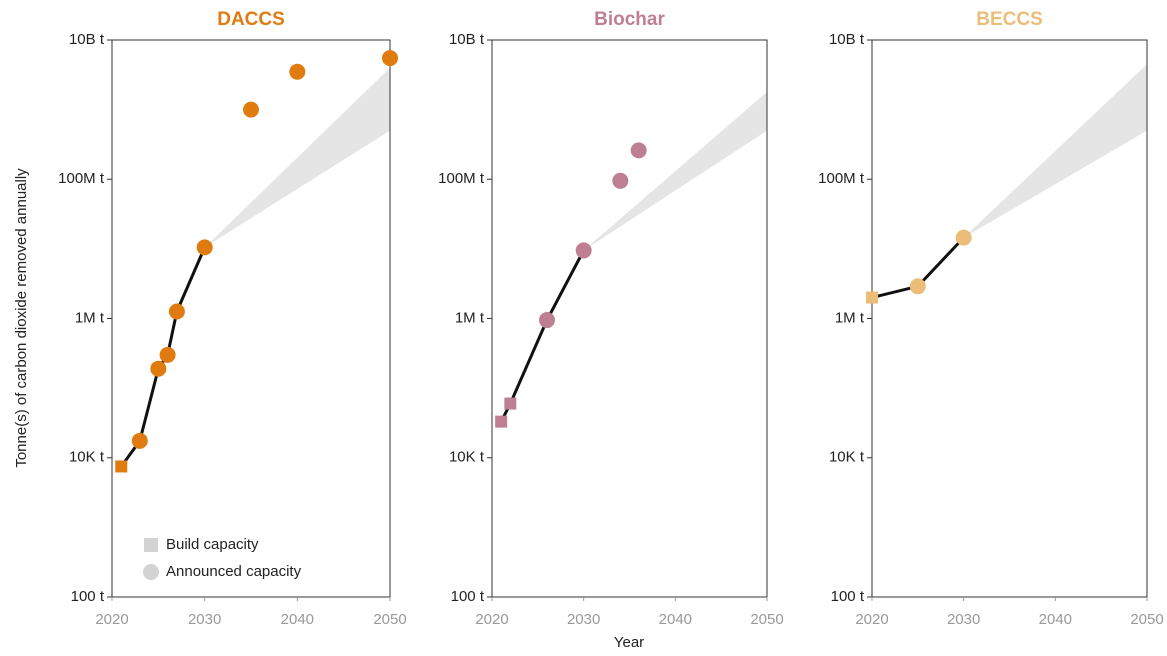  I want to click on x-axis-label: Year, so click(629, 642).